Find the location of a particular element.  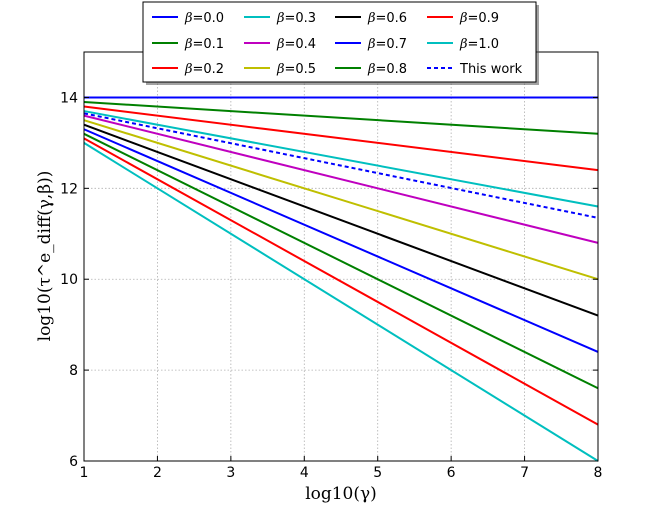

y-tick-label: 6 is located at coordinates (73, 462).